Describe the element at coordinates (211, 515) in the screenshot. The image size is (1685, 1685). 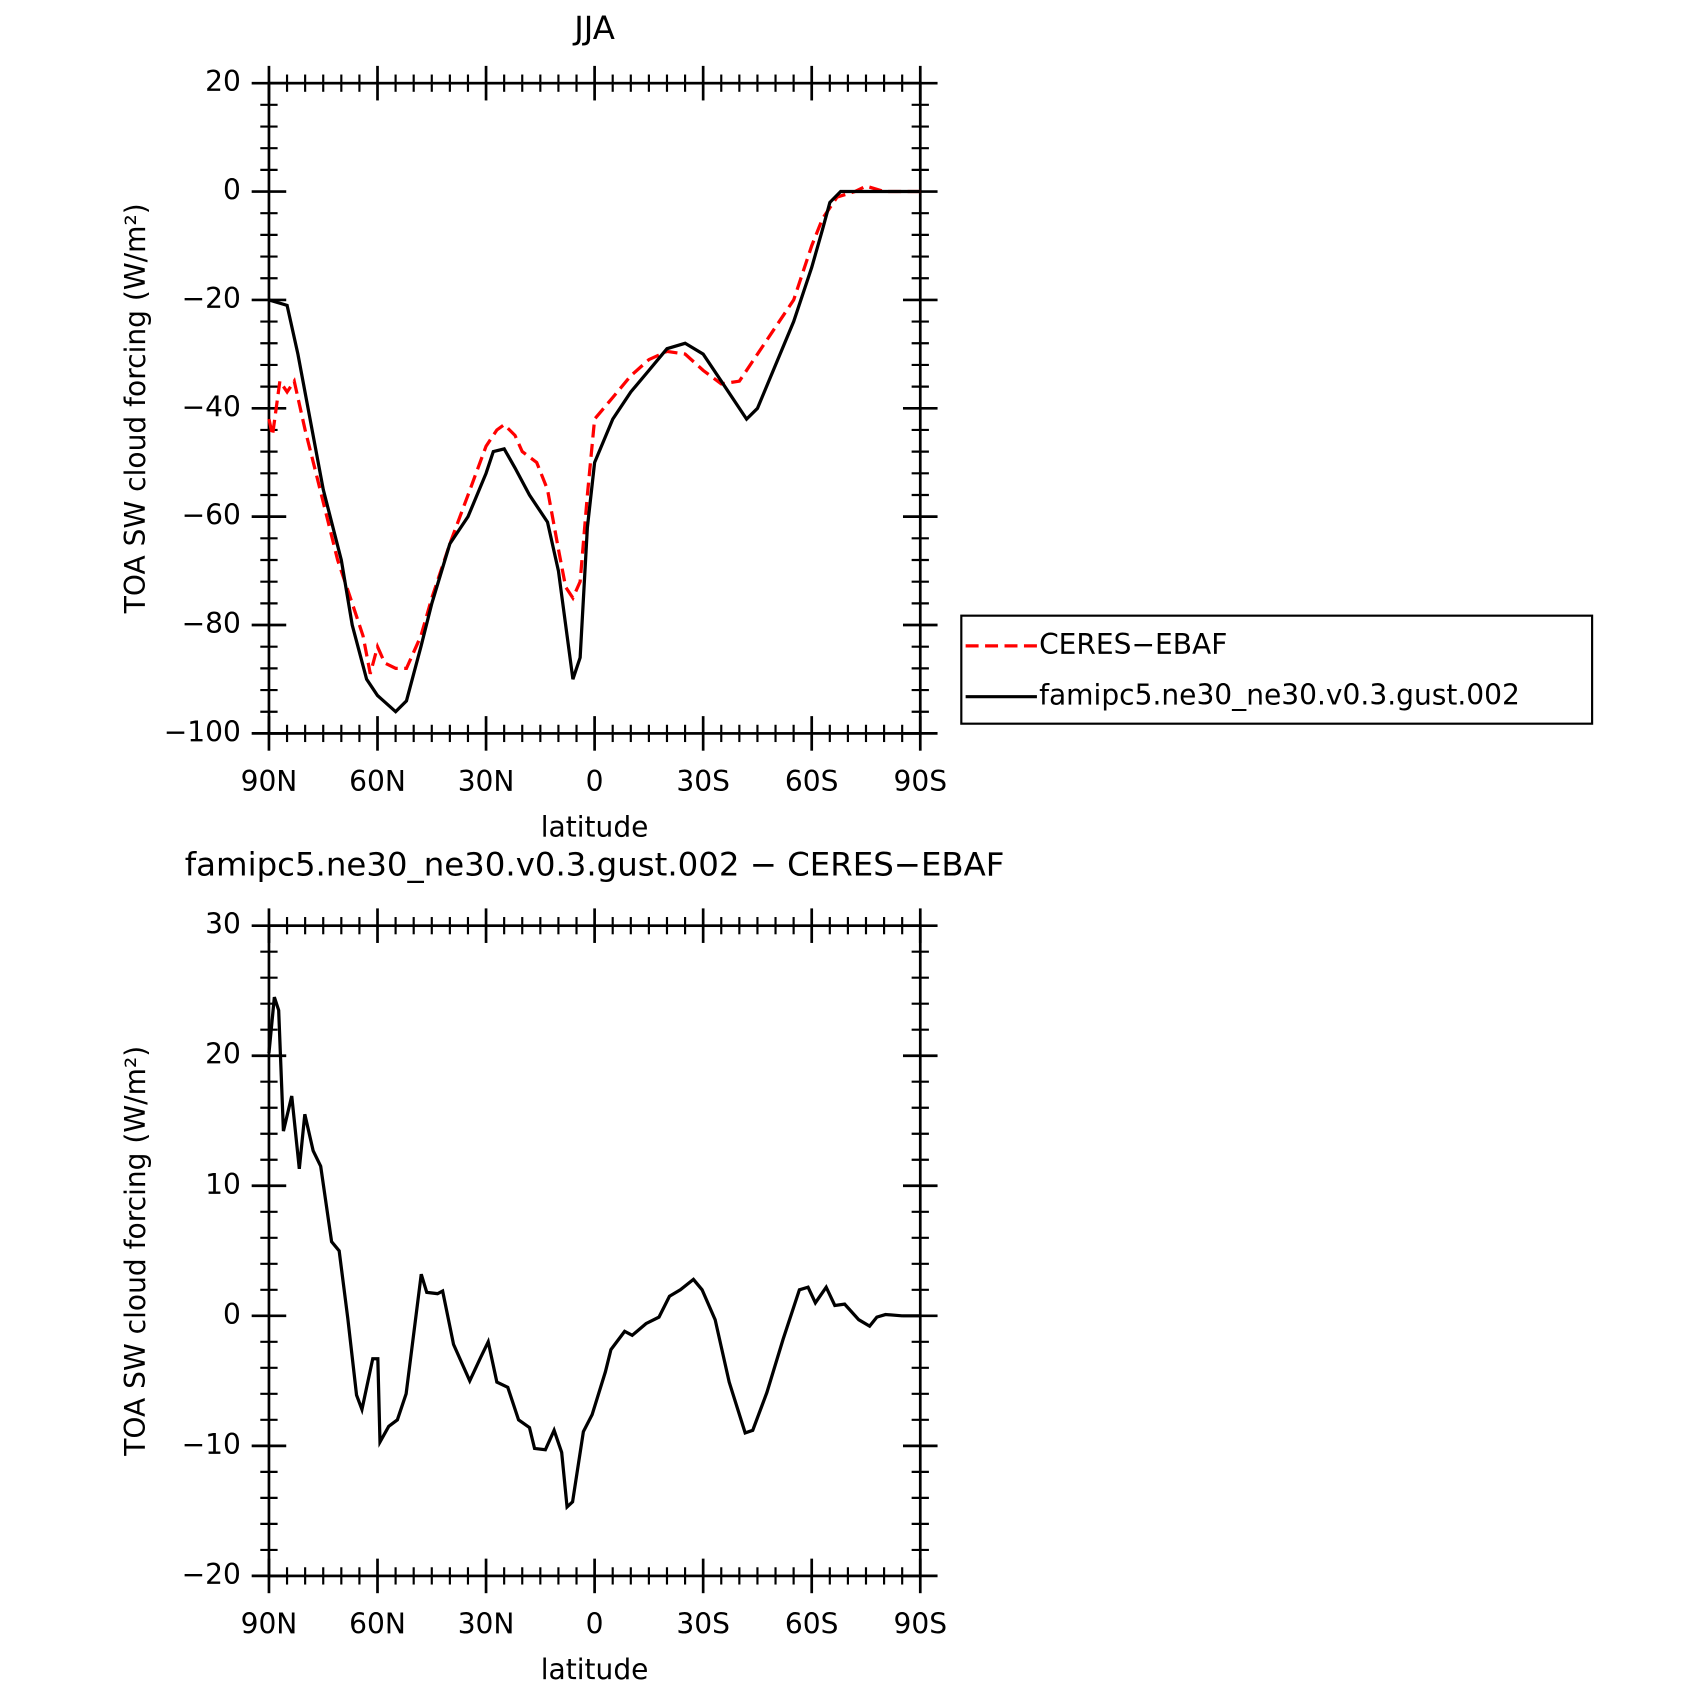
I see `y-tick-label: −60` at that location.